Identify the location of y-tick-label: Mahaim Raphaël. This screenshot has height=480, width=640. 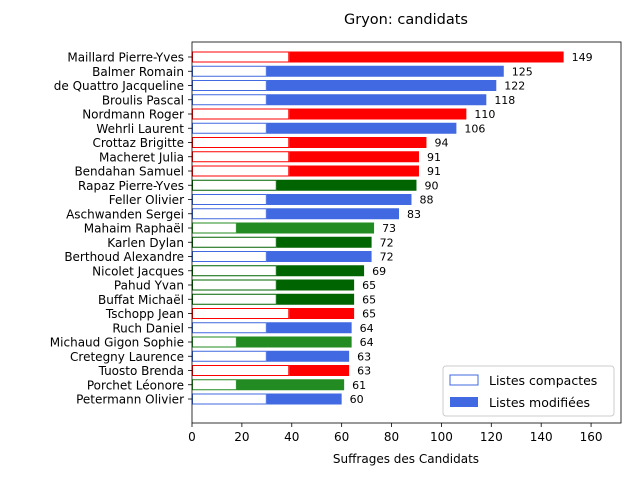
(134, 229).